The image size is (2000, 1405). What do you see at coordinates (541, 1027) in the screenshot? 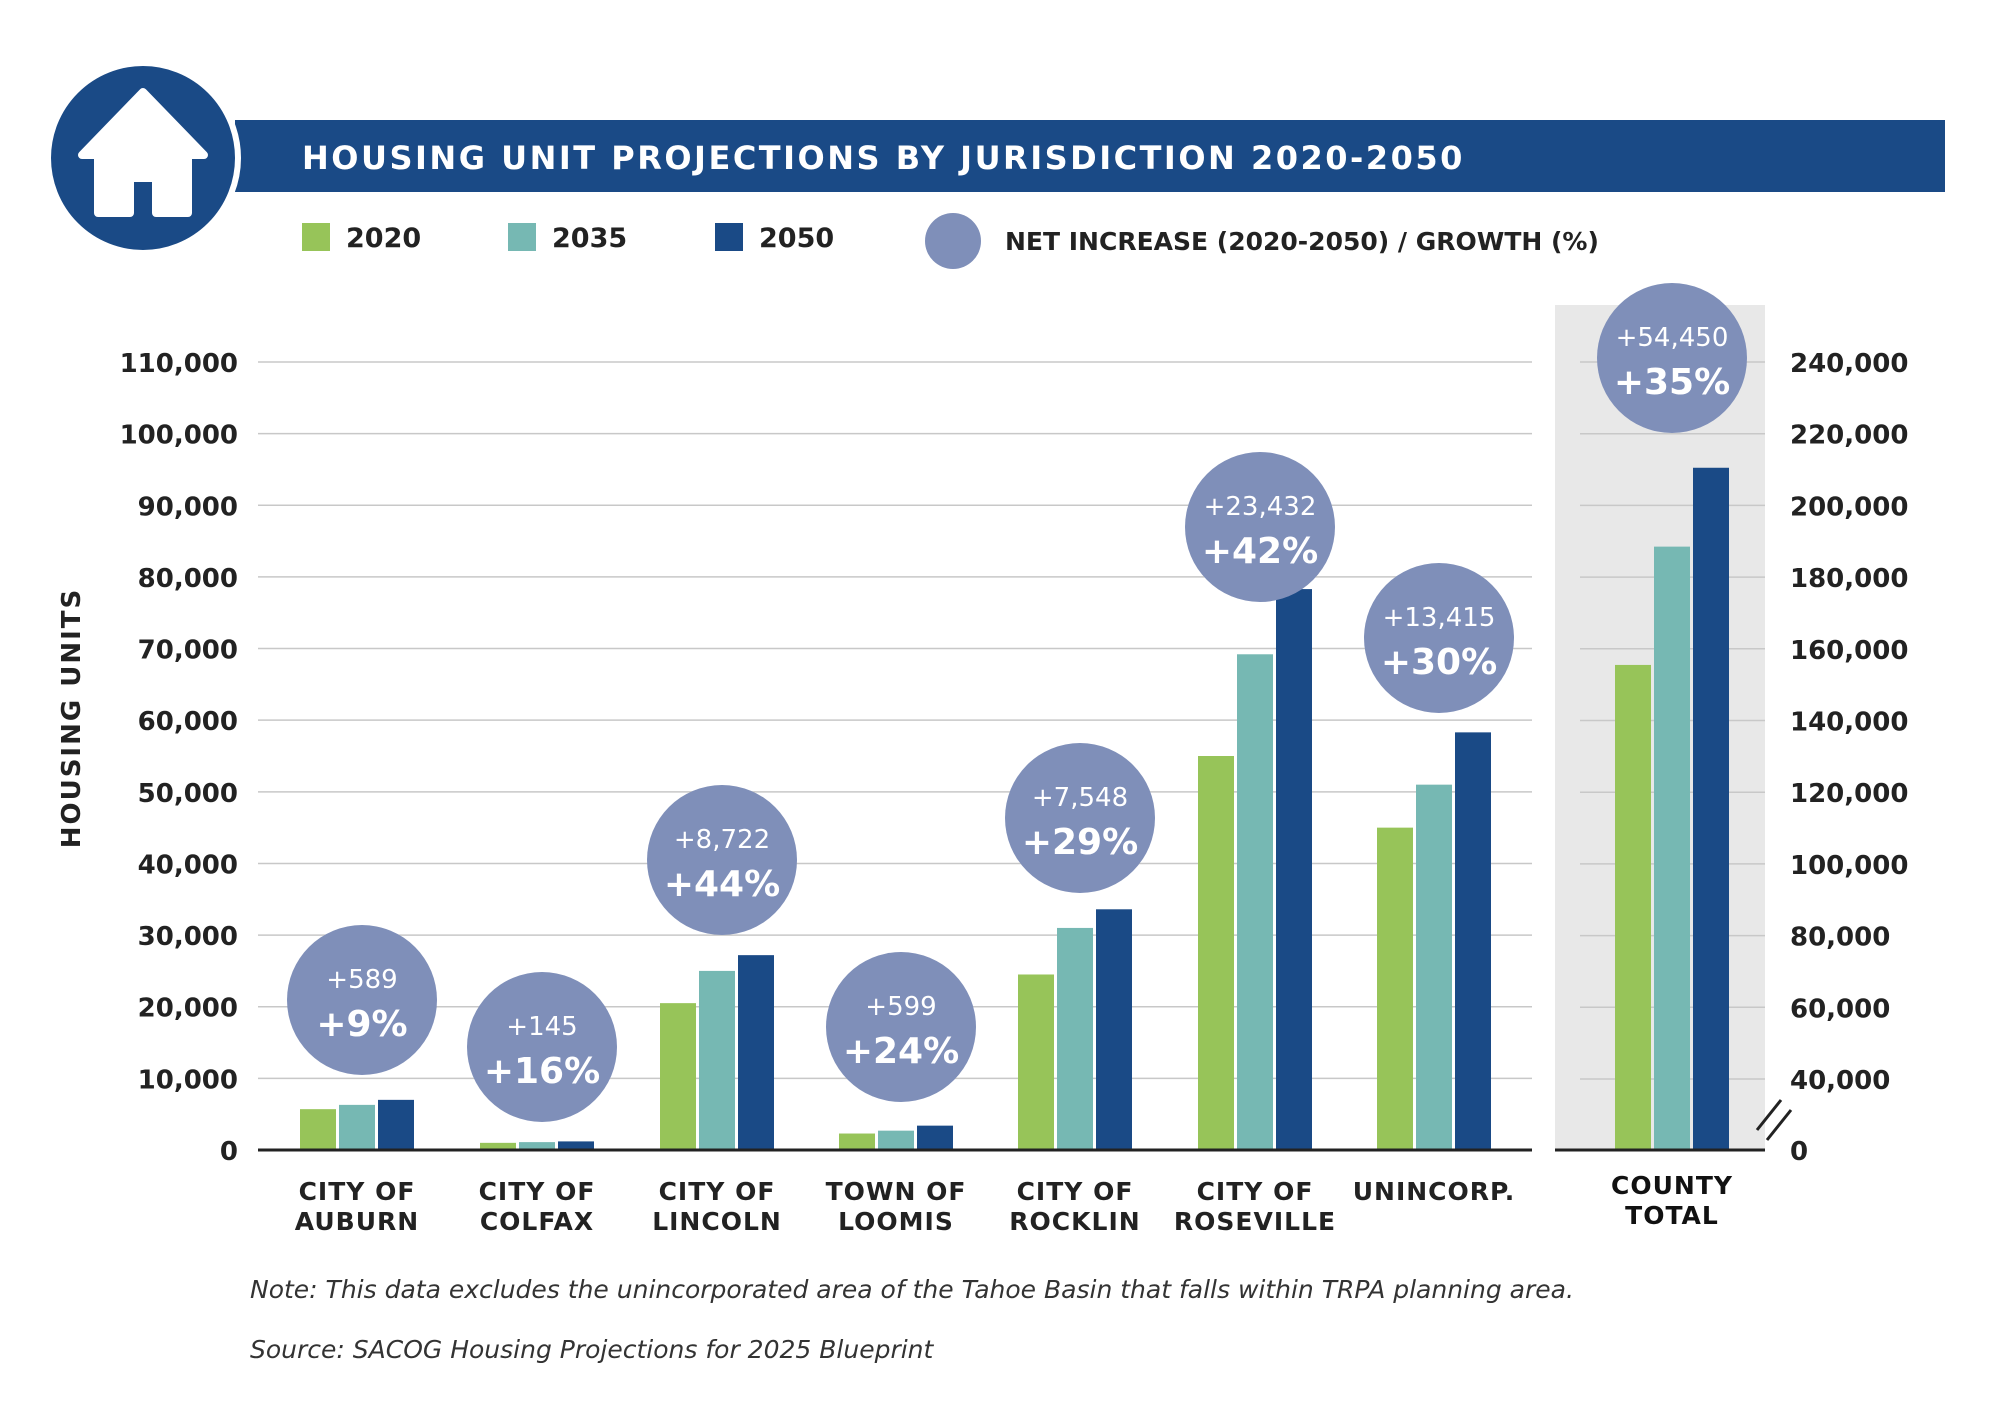
I see `net-increase-circle-1-value: +145` at bounding box center [541, 1027].